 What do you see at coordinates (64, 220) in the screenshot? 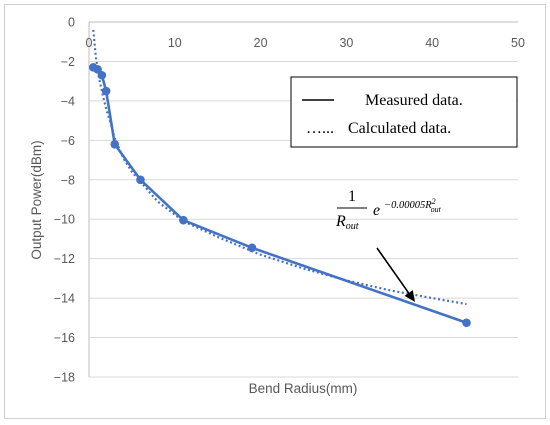
I see `y-tick-label: −10` at bounding box center [64, 220].